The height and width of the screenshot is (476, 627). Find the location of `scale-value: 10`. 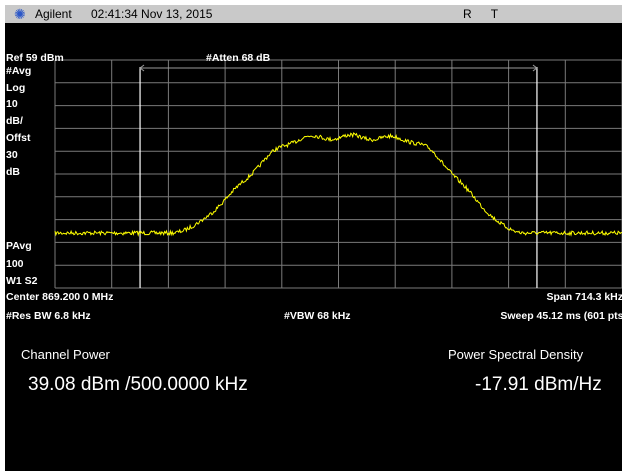

scale-value: 10 is located at coordinates (12, 104).